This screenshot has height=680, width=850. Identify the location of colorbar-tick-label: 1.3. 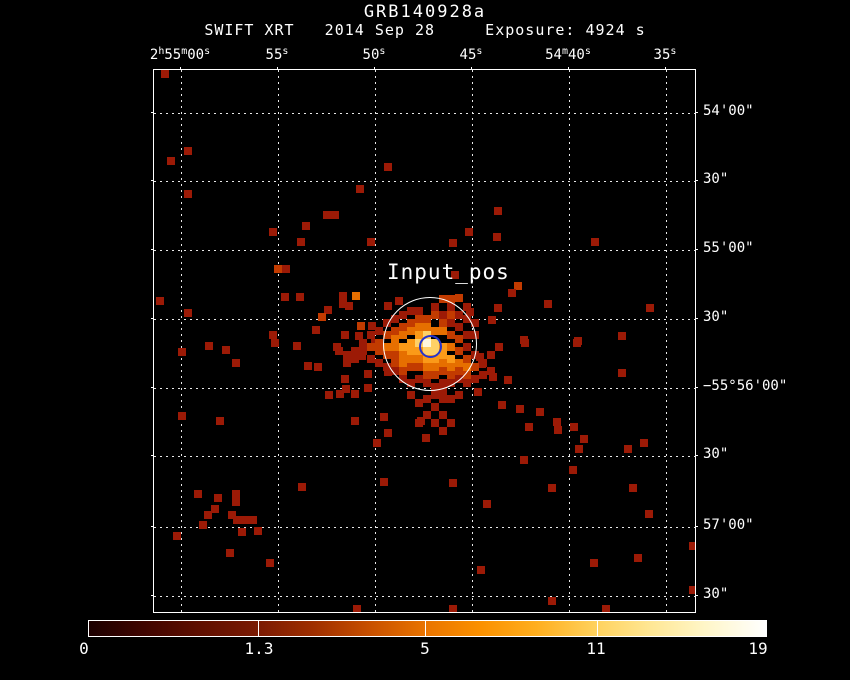
(259, 648).